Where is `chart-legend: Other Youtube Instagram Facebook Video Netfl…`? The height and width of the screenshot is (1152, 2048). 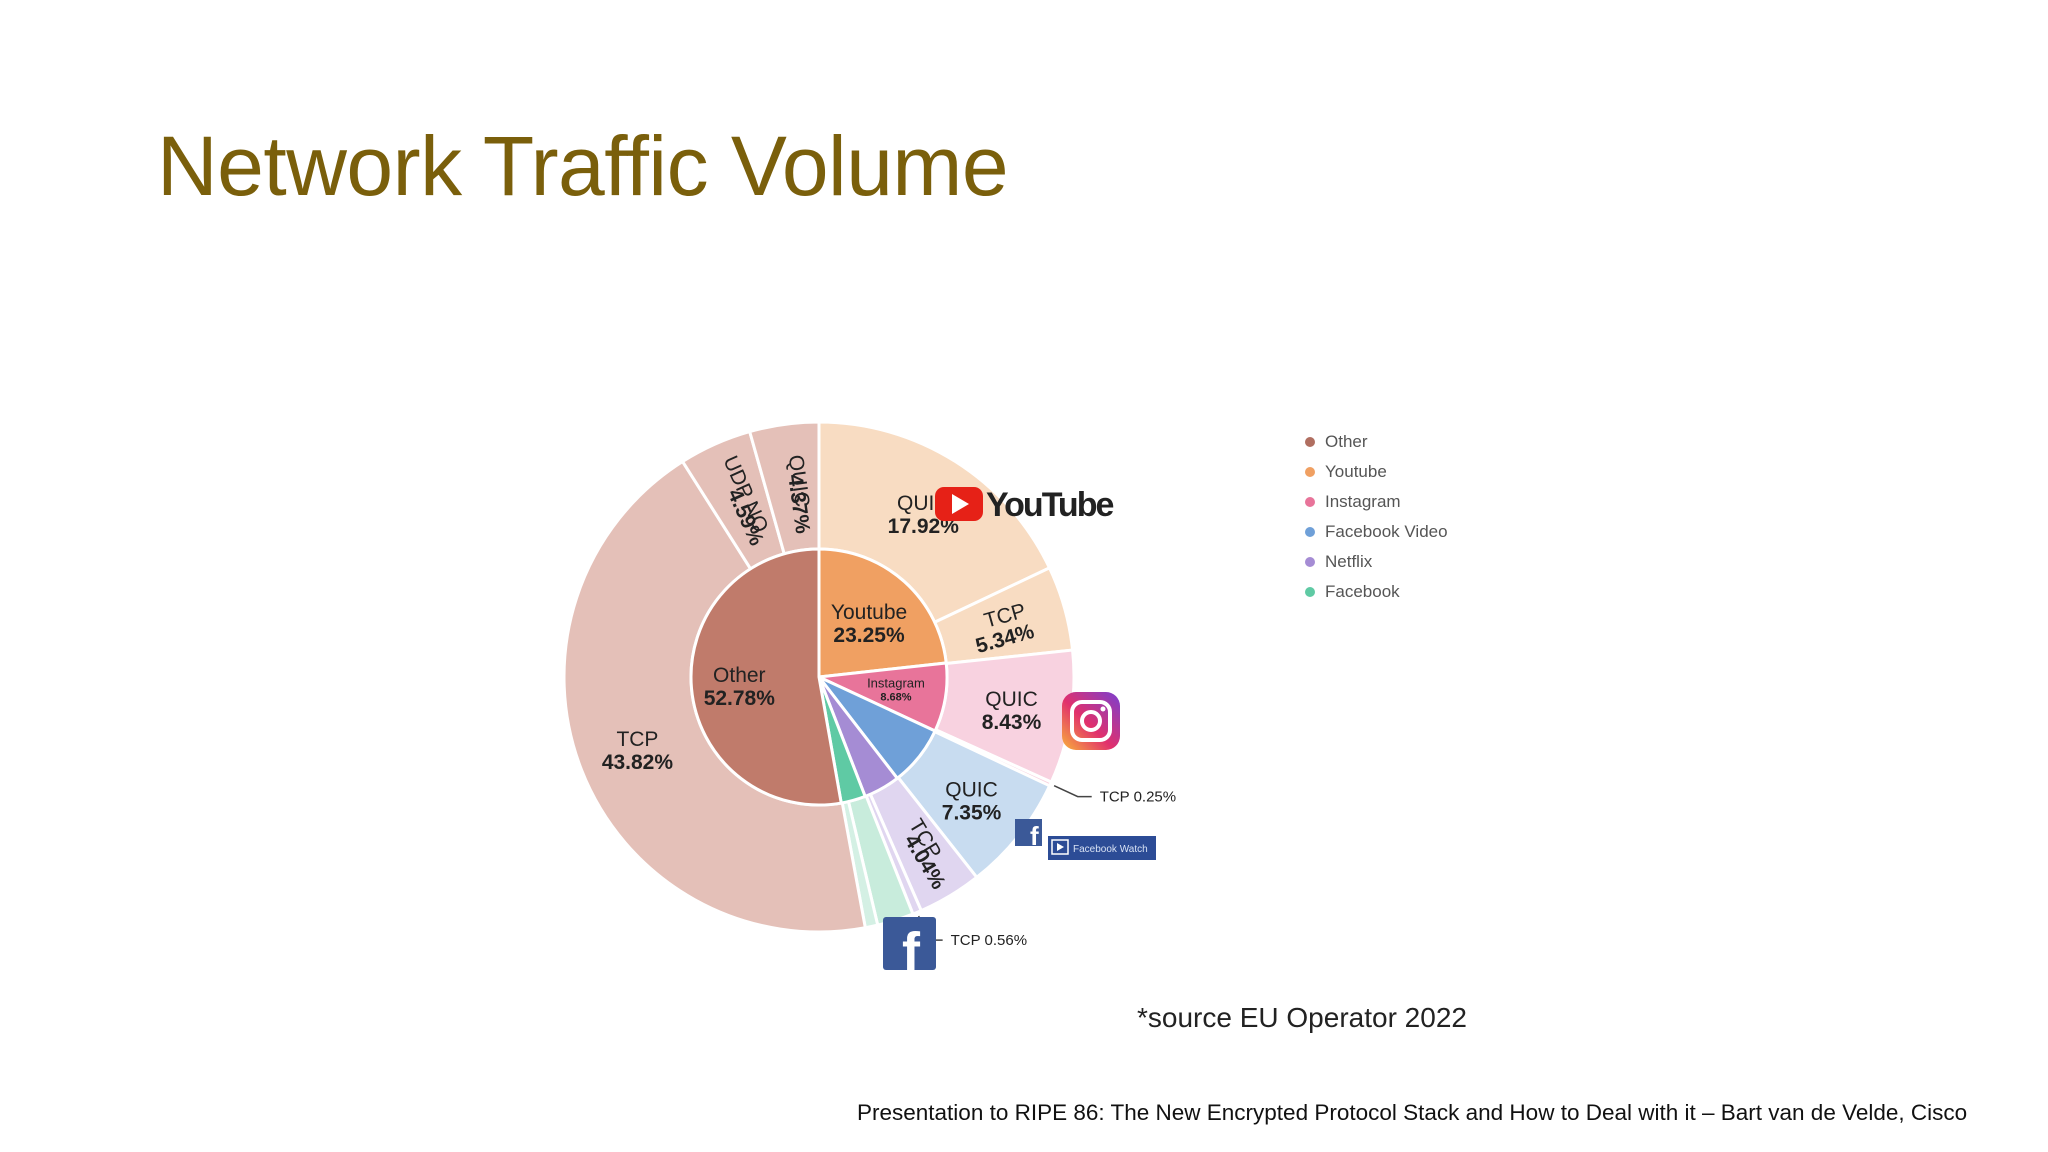
chart-legend: Other Youtube Instagram Facebook Video Netfl… is located at coordinates (1376, 517).